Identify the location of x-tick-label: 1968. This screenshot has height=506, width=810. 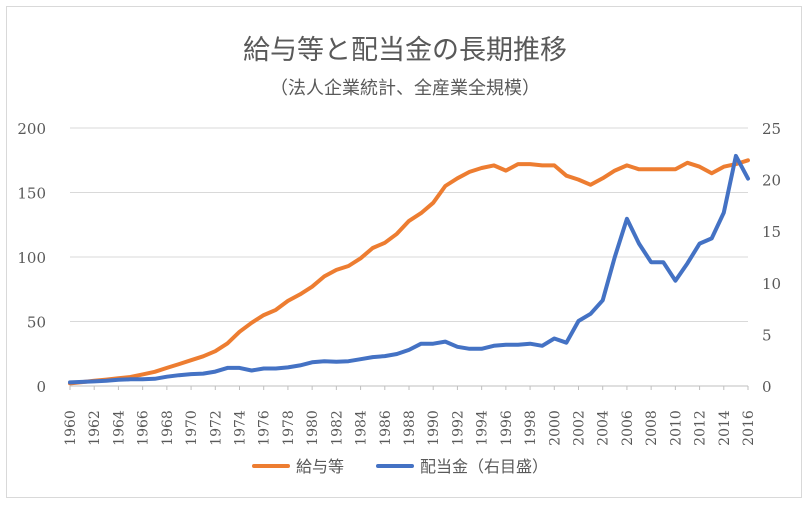
(168, 428).